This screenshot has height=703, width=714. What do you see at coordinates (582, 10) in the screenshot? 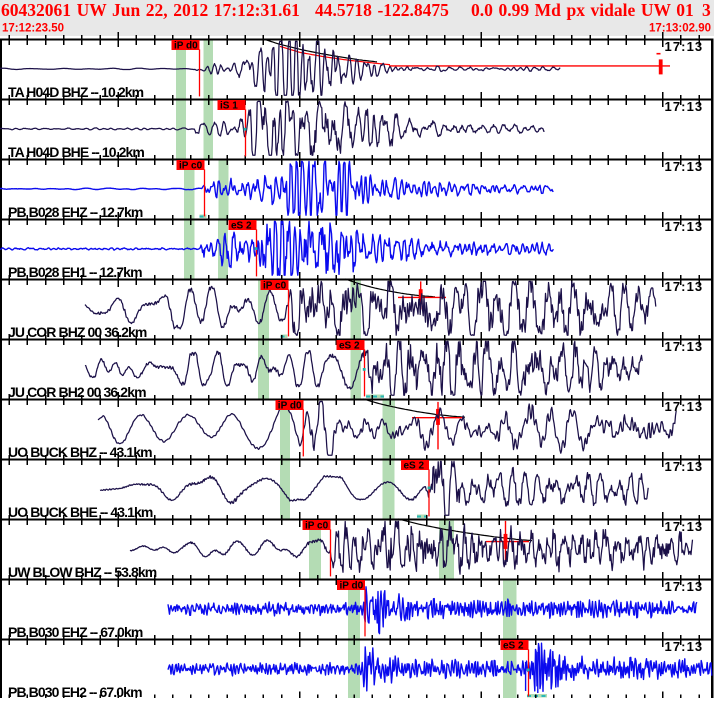
I see `svg-text: 0.0 0.99 Md px vidale UW 01` at bounding box center [582, 10].